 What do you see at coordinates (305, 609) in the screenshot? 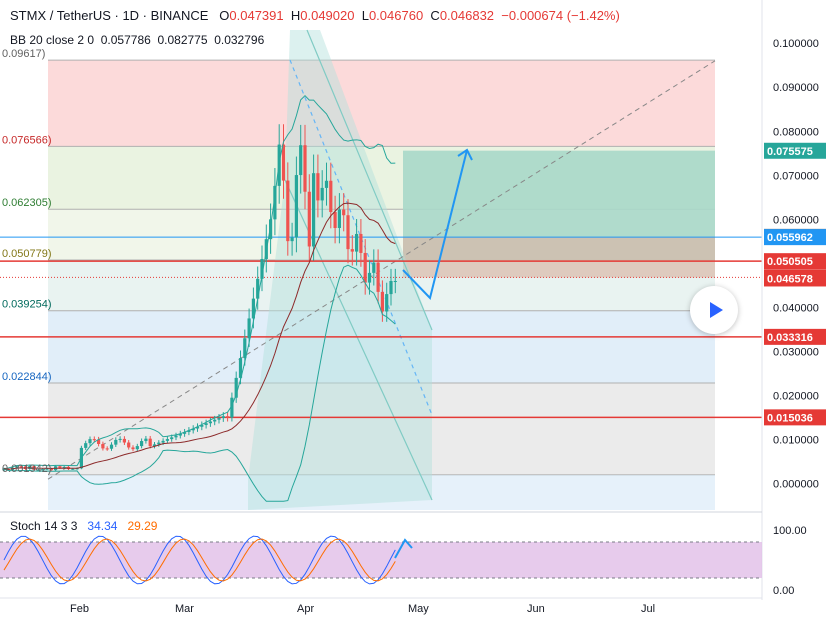
I see `x-tick-label: Apr` at bounding box center [305, 609].